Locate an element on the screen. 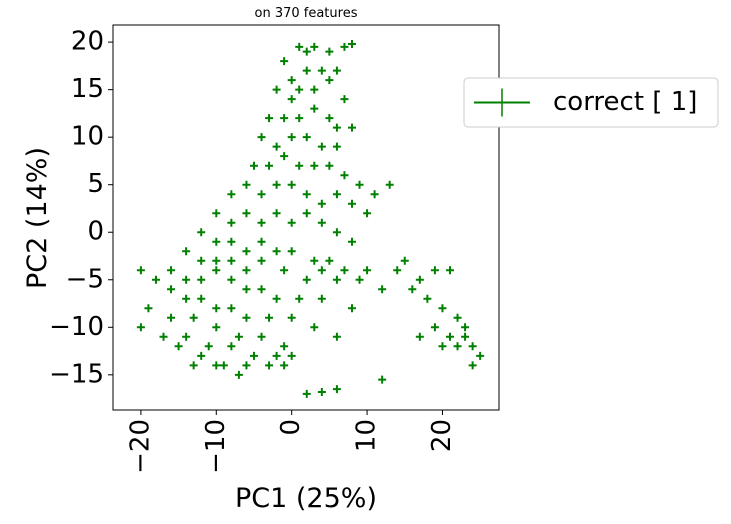  x-tick-label: 0 is located at coordinates (291, 427).